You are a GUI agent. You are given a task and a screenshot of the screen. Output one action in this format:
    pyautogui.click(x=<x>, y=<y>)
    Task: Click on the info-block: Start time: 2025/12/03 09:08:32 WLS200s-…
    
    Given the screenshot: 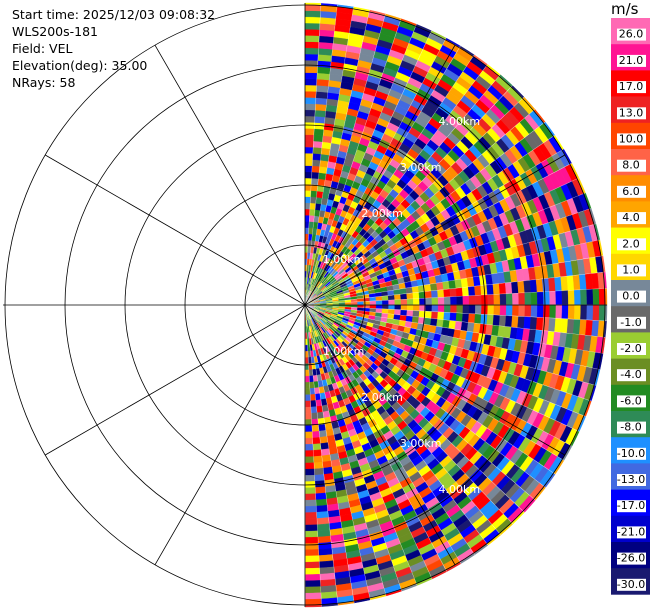 What is the action you would take?
    pyautogui.click(x=113, y=48)
    